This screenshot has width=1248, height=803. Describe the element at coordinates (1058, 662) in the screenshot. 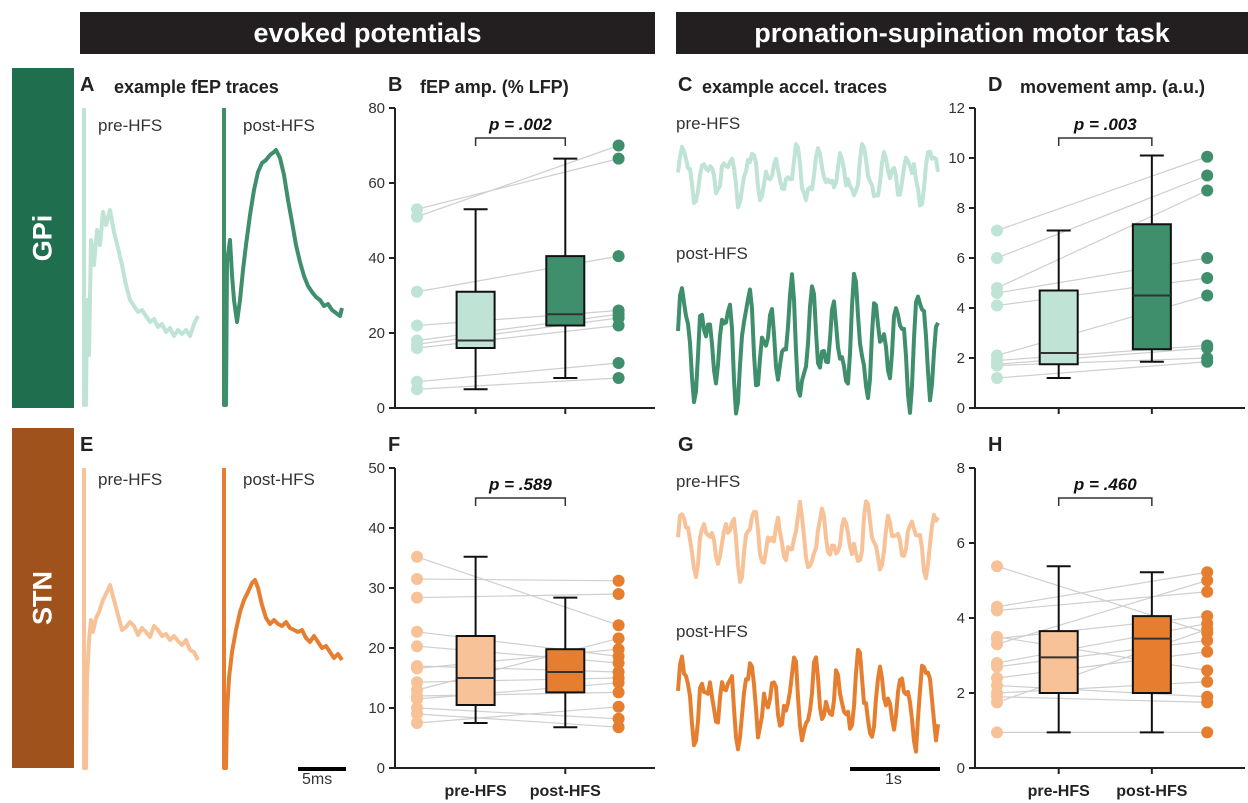

I see `box-h-pre` at that location.